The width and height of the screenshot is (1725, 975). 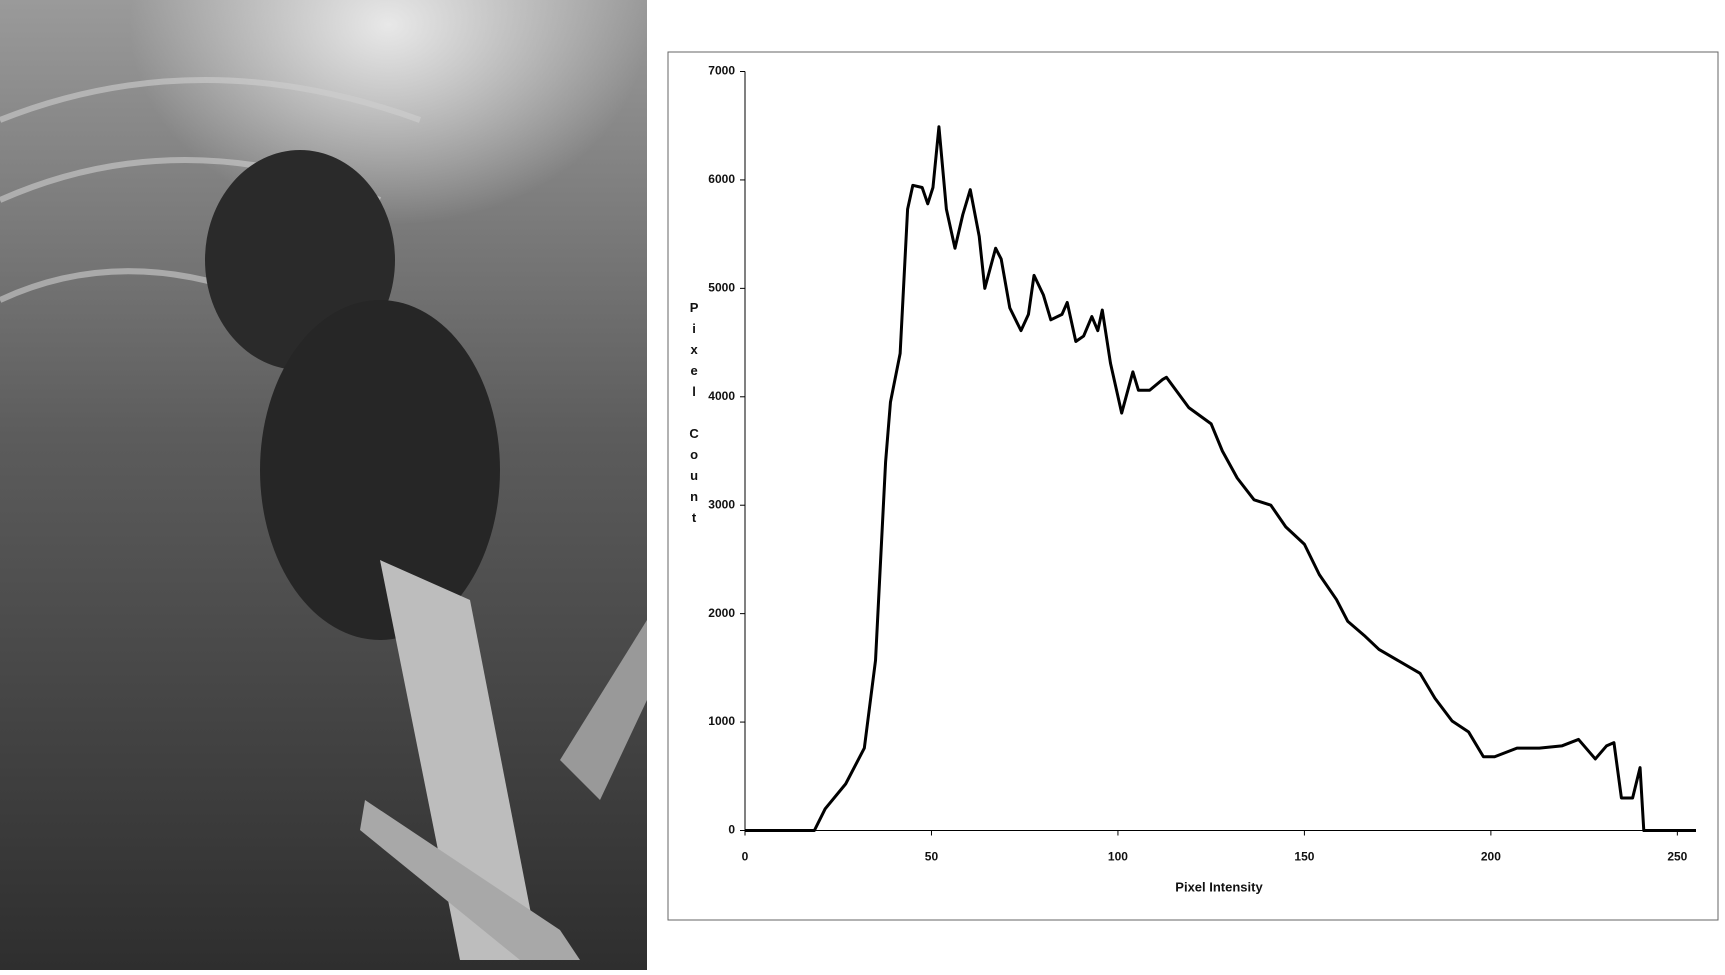 I want to click on y-tick-label: 3000, so click(x=721, y=504).